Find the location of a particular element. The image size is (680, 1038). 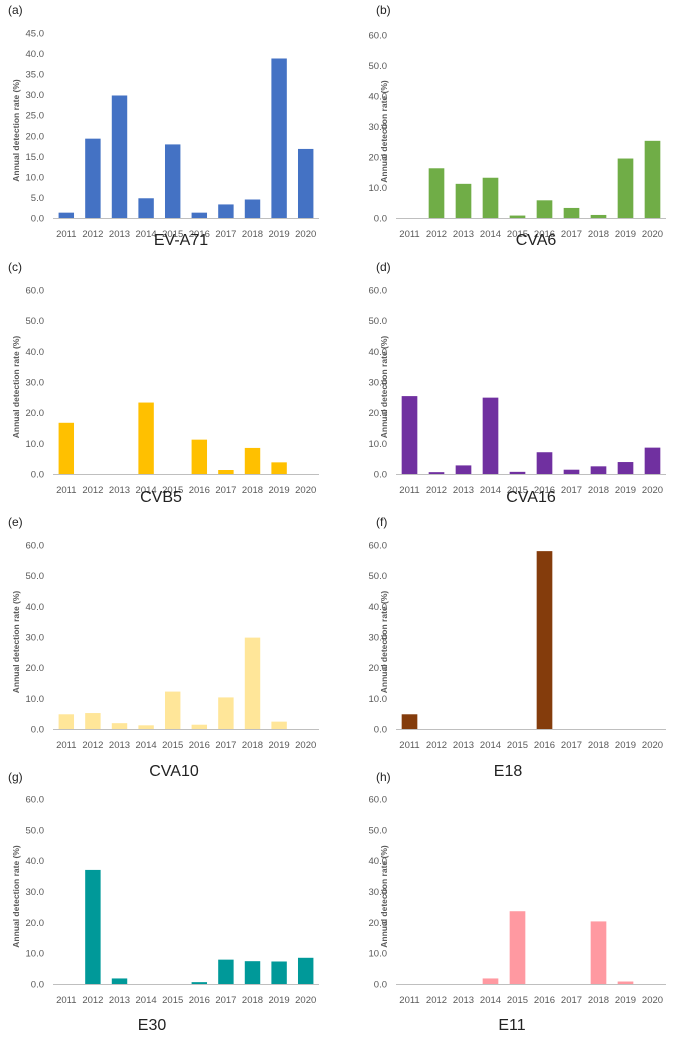

panel-letter: (a) is located at coordinates (15, 10).